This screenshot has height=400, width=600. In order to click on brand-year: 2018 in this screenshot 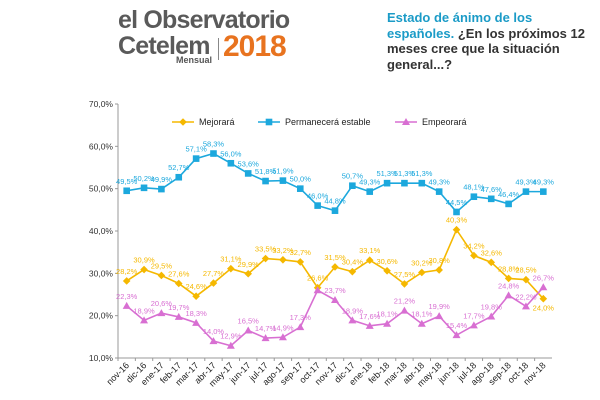, I will do `click(255, 46)`.